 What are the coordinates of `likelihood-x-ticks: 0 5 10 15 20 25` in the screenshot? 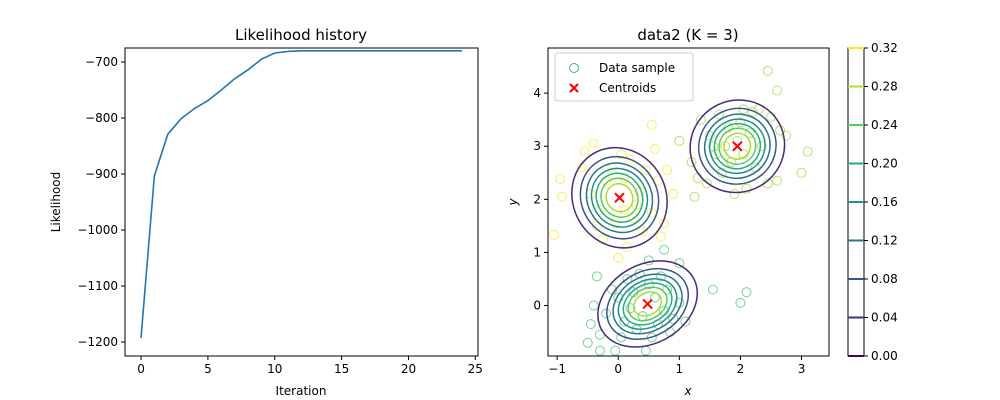 It's located at (310, 366).